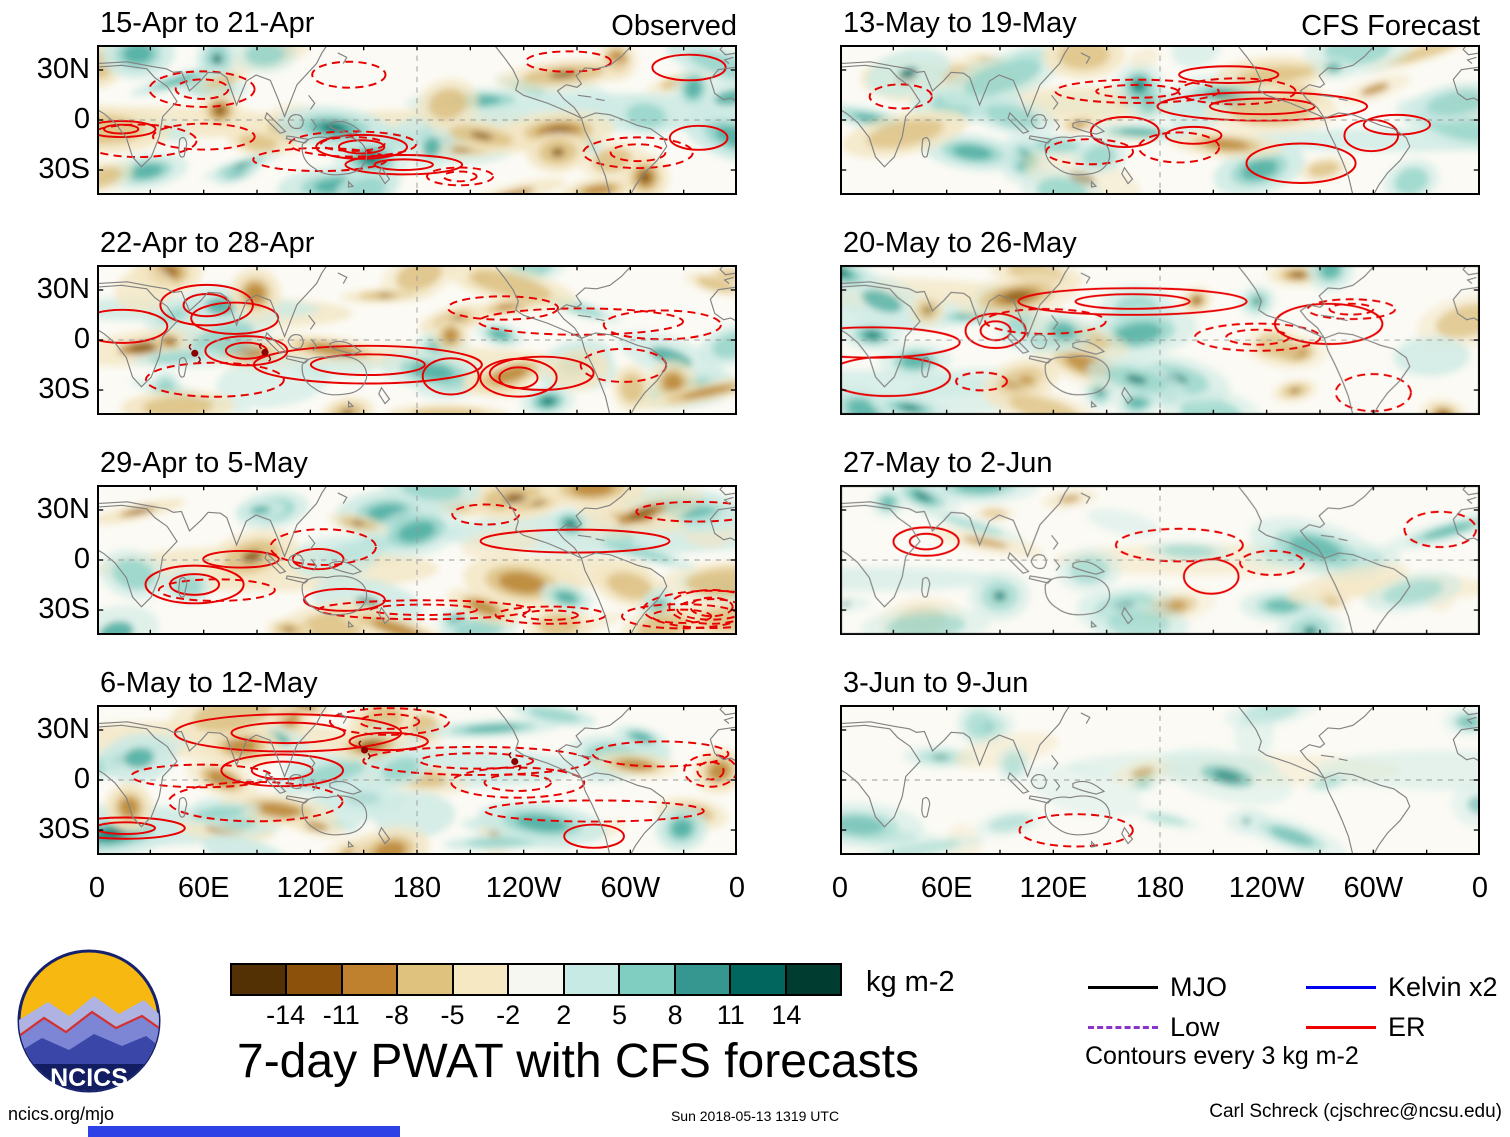  Describe the element at coordinates (1407, 1027) in the screenshot. I see `legend-label: ER` at that location.